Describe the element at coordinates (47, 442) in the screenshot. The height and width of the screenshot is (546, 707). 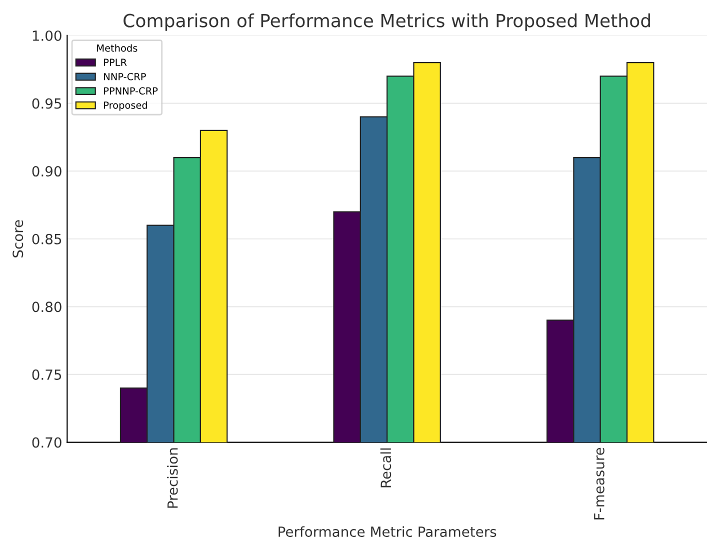
I see `y-tick-label: 0.70` at that location.